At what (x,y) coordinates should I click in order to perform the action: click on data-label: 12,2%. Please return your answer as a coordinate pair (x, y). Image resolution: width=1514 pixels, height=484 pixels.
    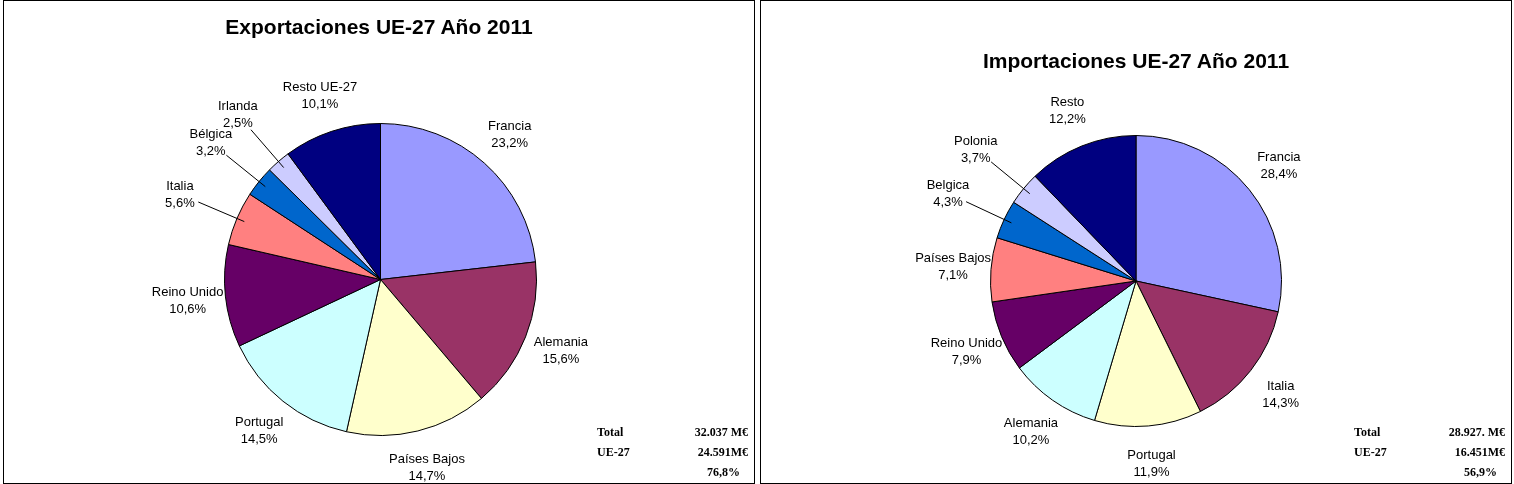
    Looking at the image, I should click on (1067, 119).